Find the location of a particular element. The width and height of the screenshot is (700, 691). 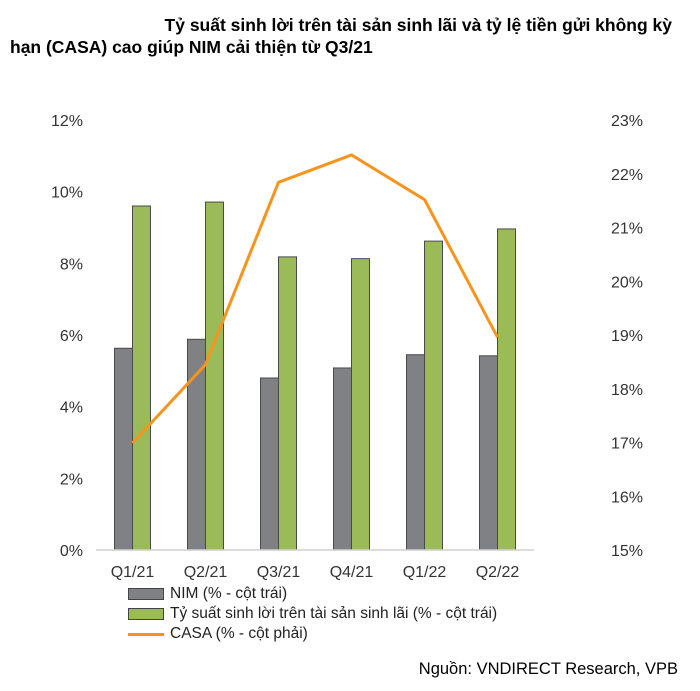

legend-label-nim: NIM (% - cột trái) is located at coordinates (229, 593).